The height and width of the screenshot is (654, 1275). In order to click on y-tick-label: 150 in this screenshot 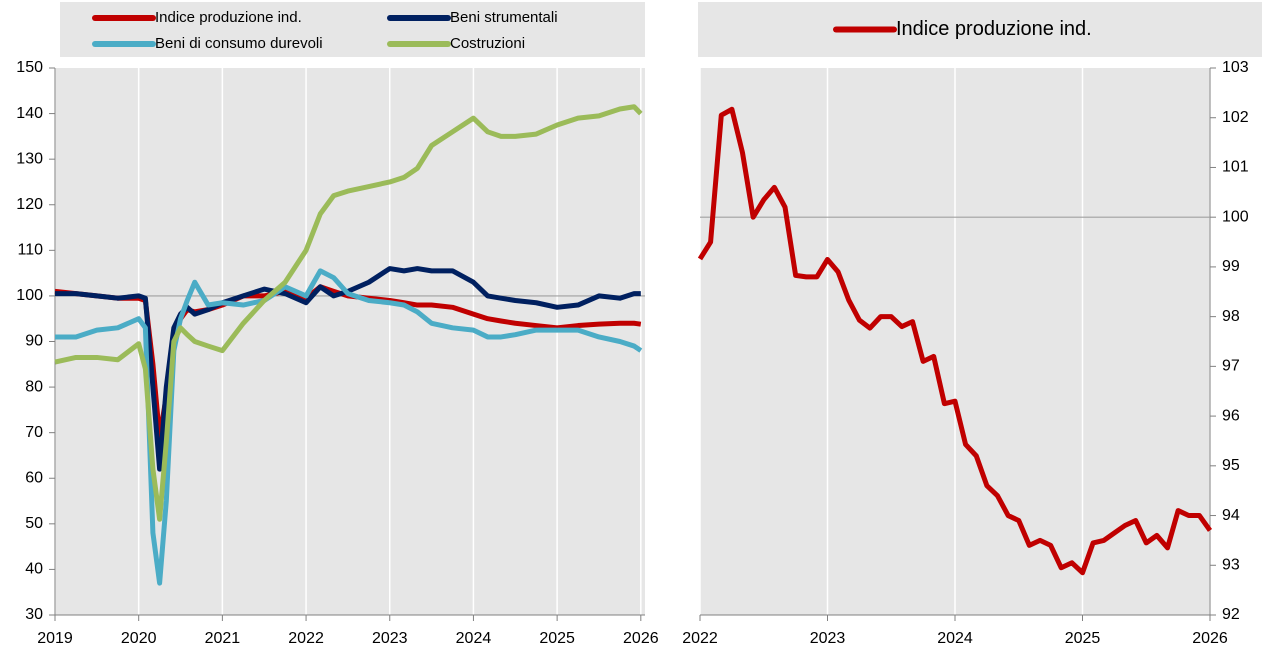, I will do `click(29, 67)`.